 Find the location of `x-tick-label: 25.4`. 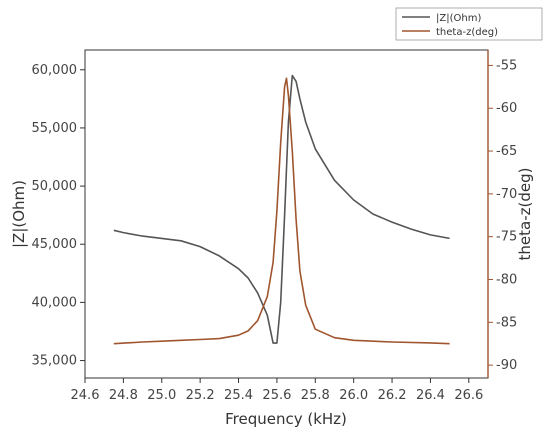

x-tick-label: 25.4 is located at coordinates (238, 395).